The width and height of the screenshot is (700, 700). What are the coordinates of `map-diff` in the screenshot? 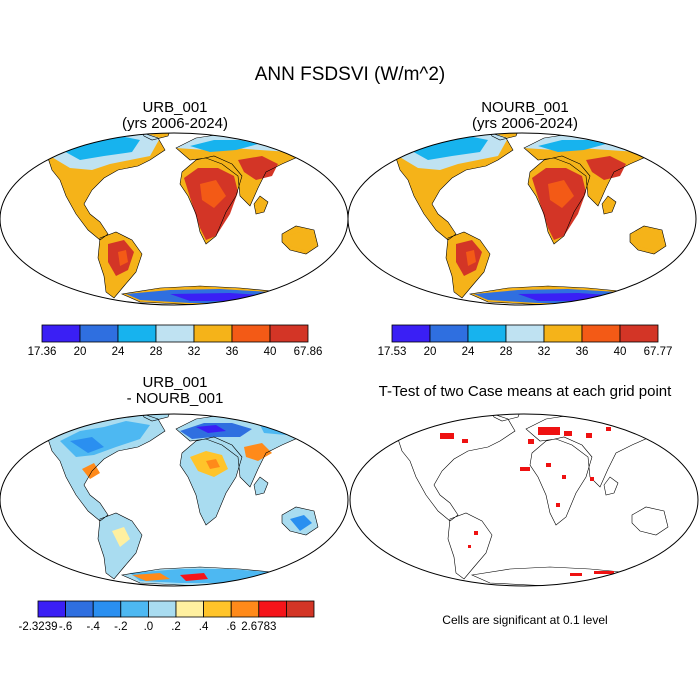 It's located at (174, 500).